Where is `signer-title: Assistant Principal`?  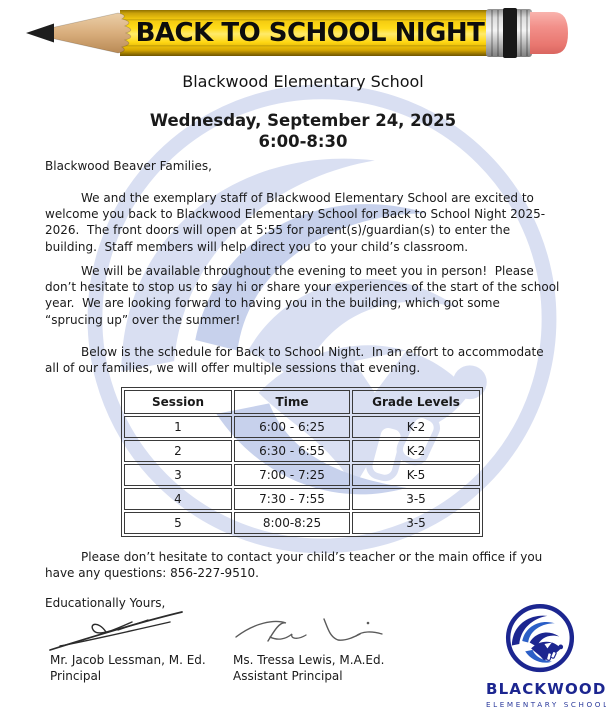
signer-title: Assistant Principal is located at coordinates (288, 676).